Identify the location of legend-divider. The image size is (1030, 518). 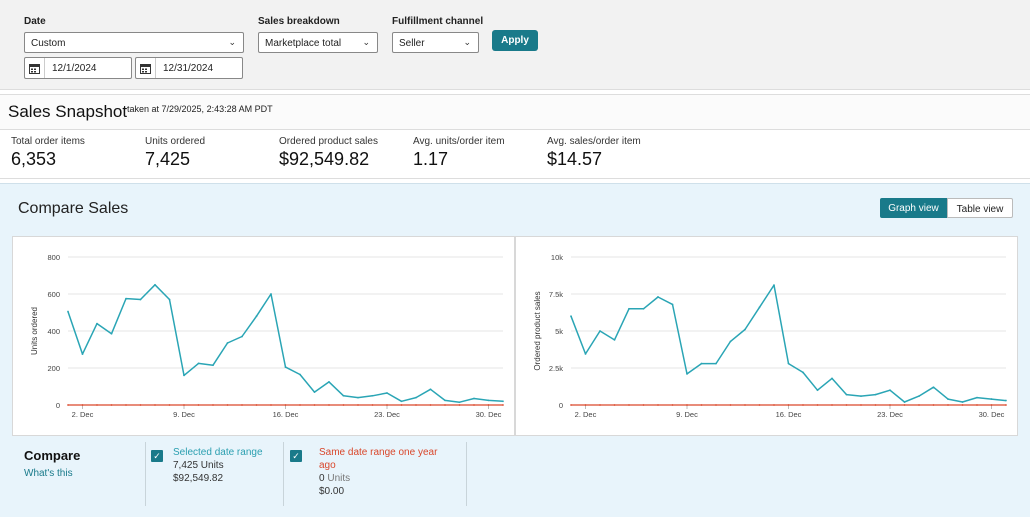
(145, 474).